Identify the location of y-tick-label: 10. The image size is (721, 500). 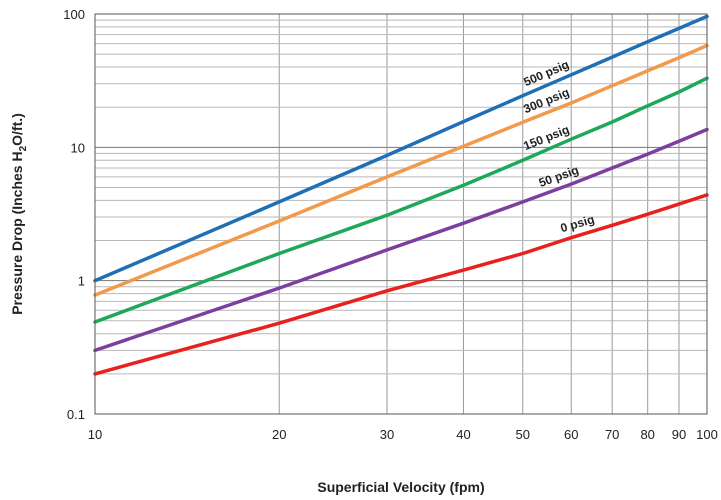
(78, 147).